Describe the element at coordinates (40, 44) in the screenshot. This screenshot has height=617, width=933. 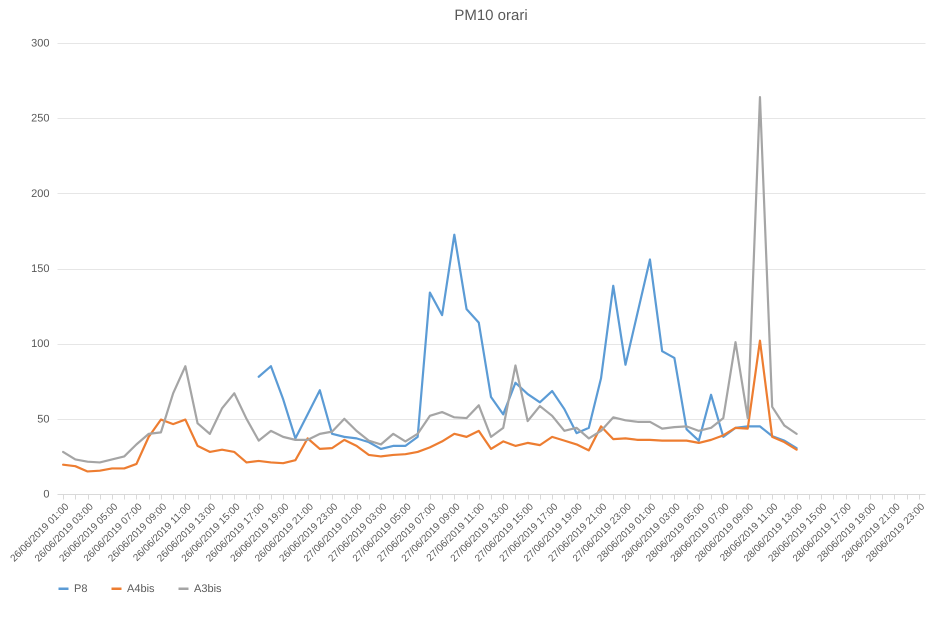
I see `y-tick-label: 300` at that location.